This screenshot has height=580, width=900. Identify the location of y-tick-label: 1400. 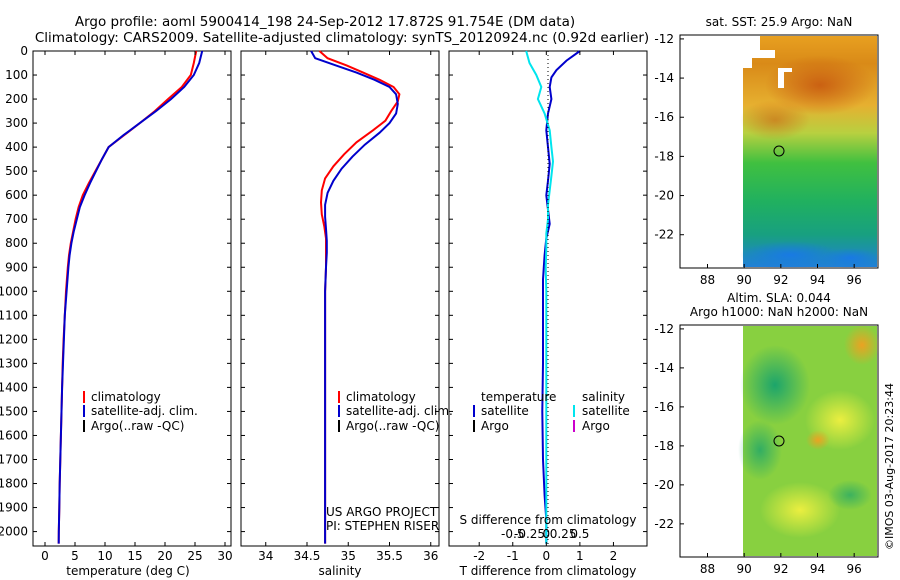
(14, 387).